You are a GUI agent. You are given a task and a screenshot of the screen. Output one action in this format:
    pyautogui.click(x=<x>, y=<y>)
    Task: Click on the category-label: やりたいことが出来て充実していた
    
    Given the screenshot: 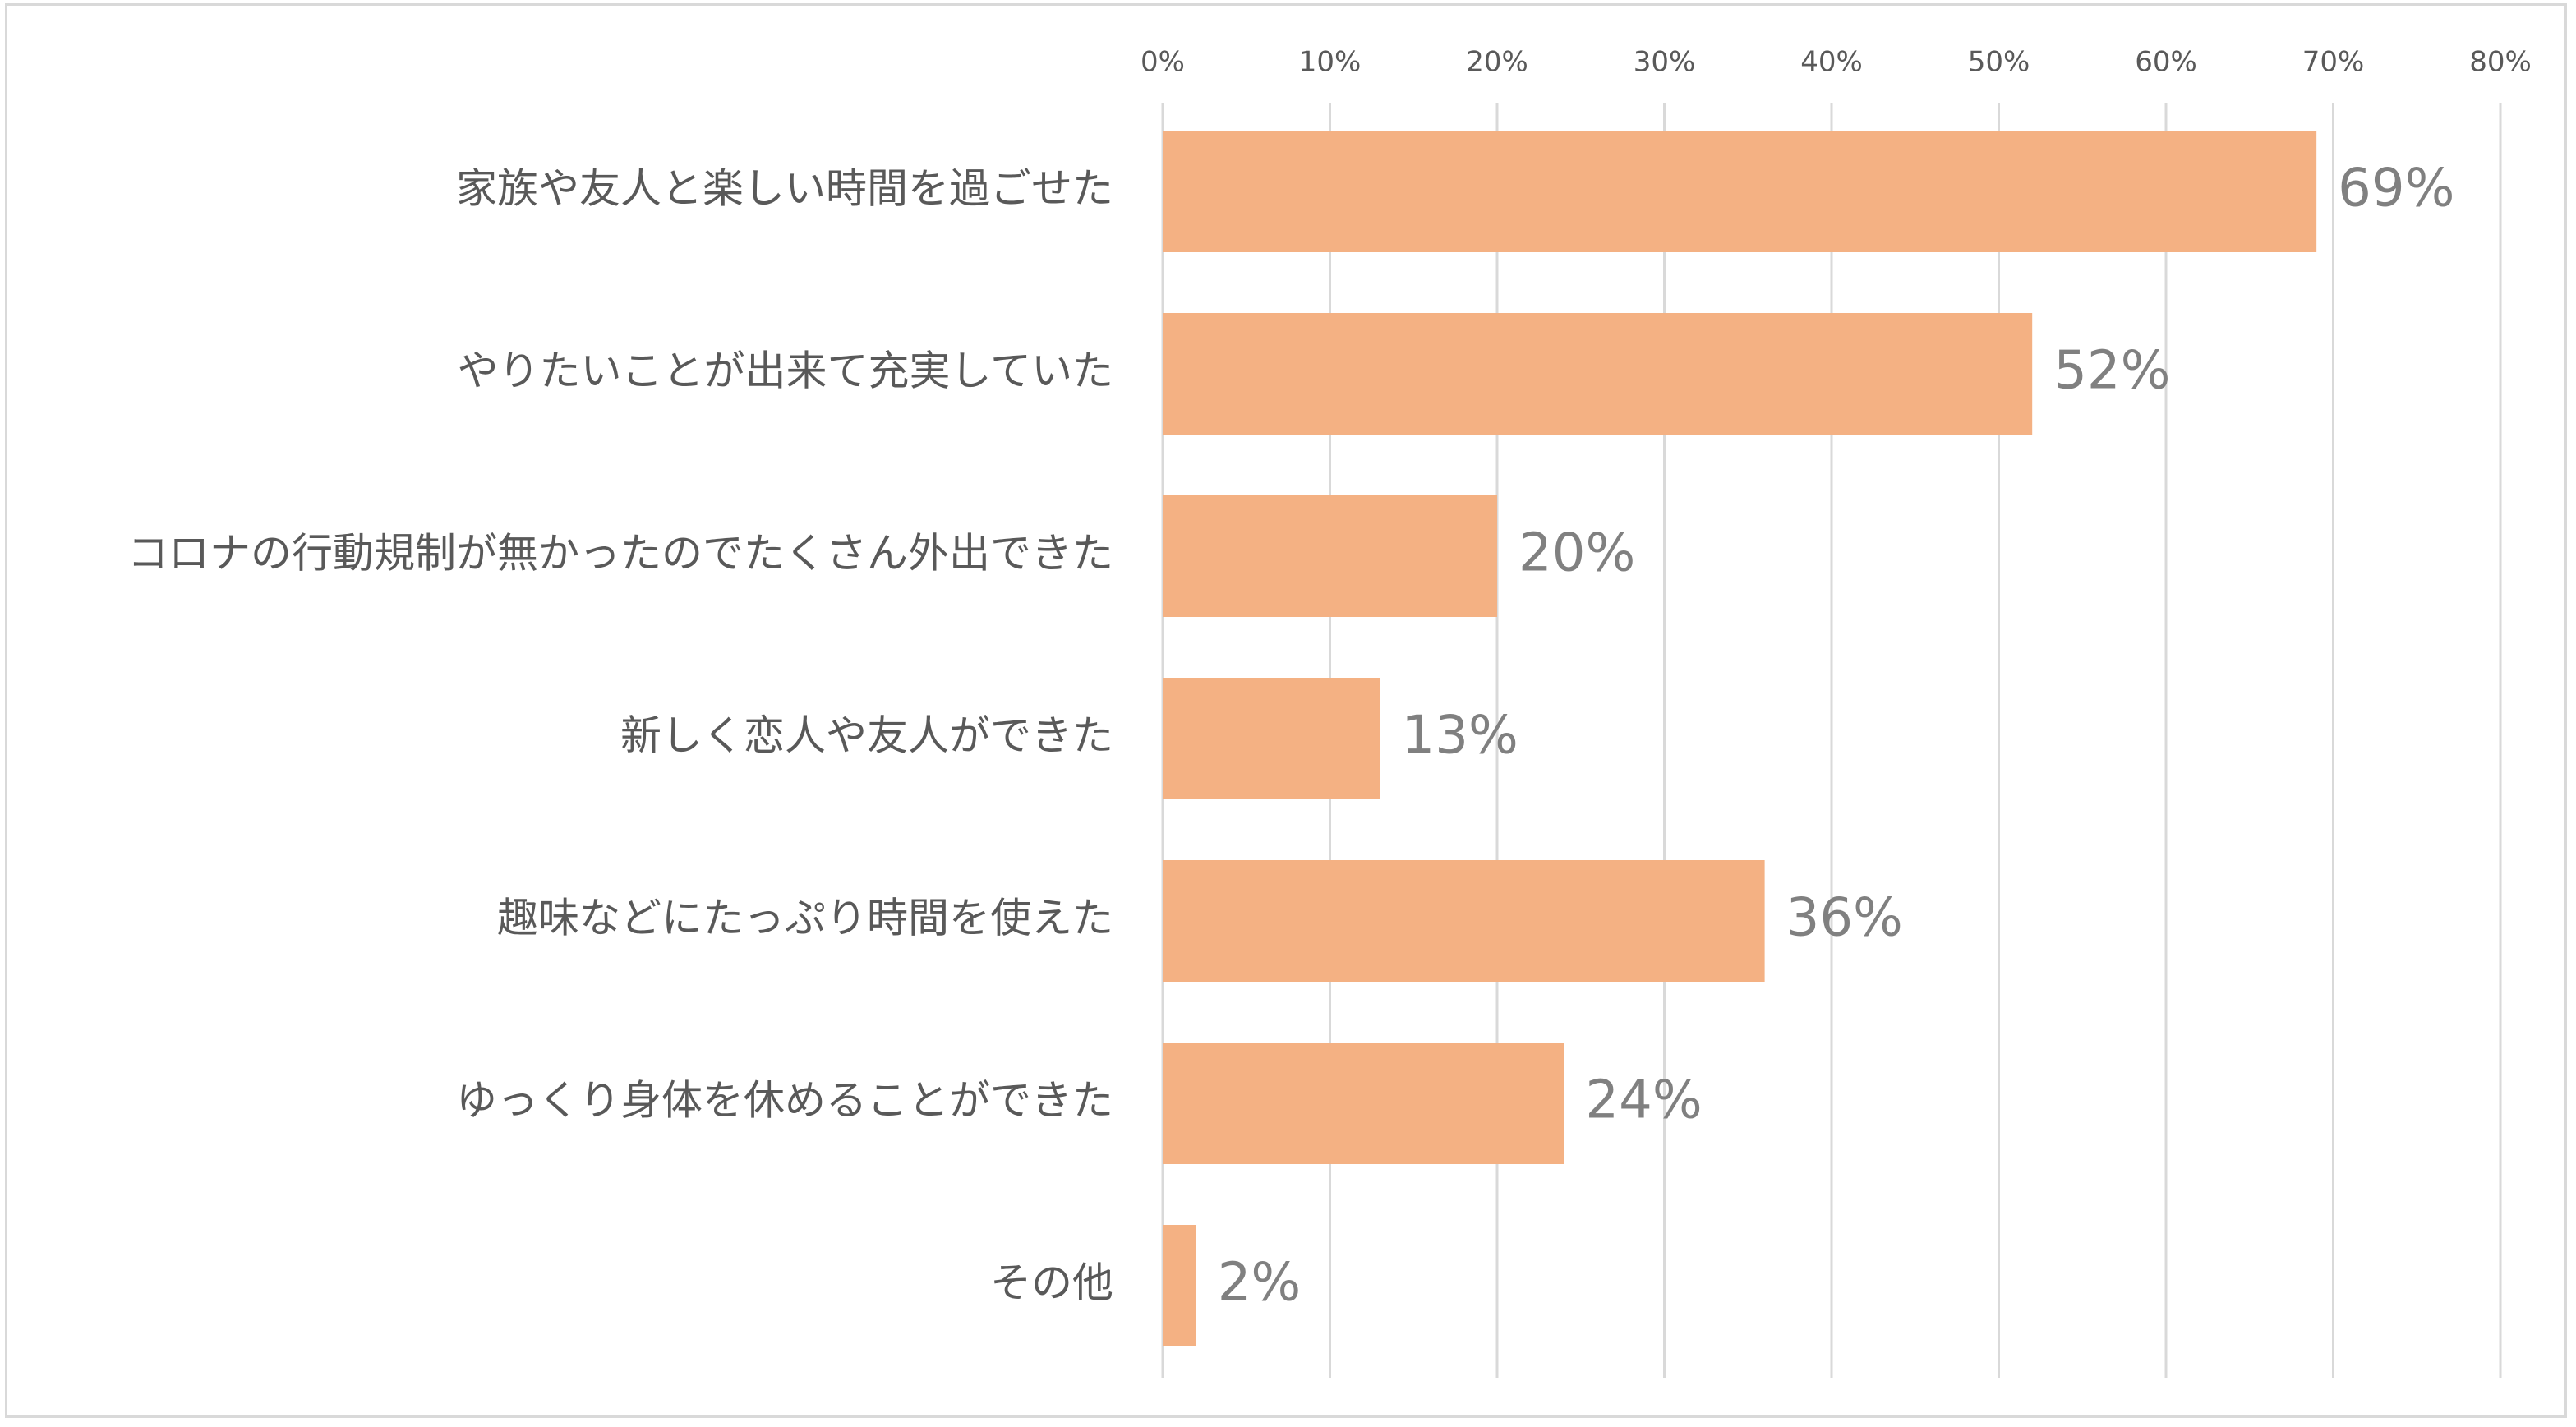 What is the action you would take?
    pyautogui.click(x=786, y=372)
    